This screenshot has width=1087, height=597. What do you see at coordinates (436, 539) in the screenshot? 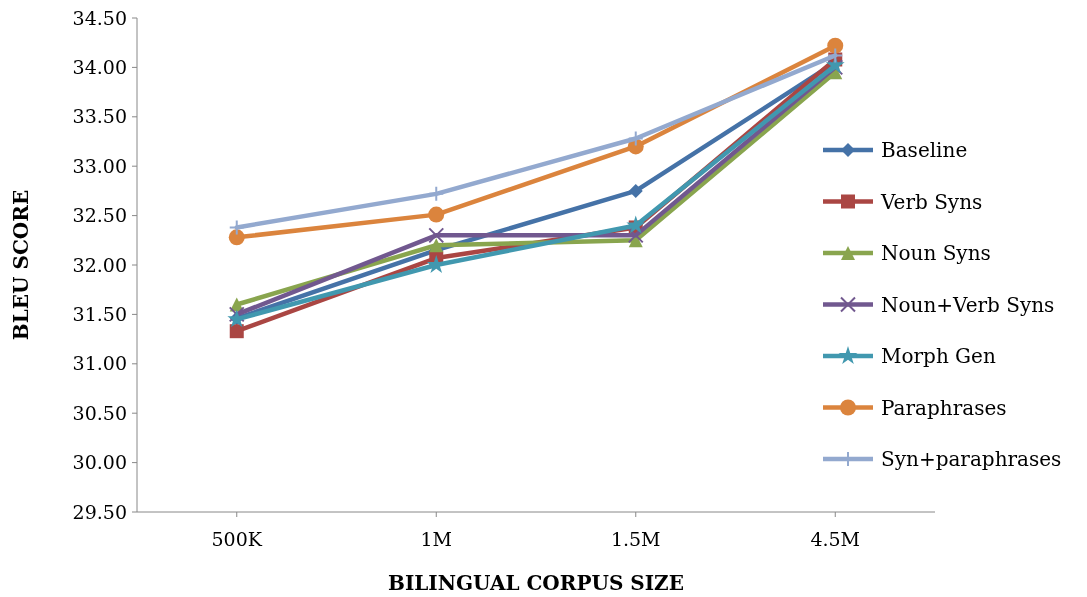
I see `x-tick-label: 1M` at bounding box center [436, 539].